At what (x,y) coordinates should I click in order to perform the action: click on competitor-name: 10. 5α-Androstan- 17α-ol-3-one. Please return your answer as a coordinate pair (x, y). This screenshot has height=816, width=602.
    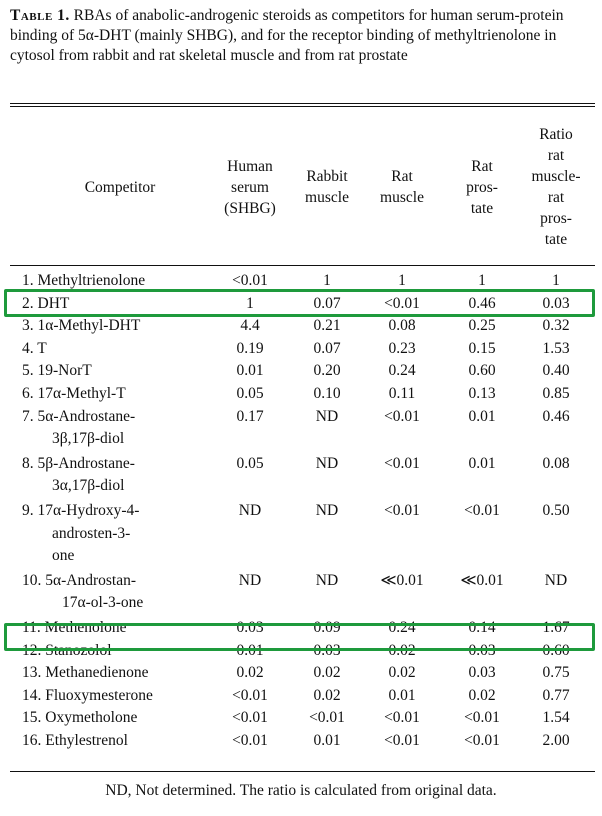
    Looking at the image, I should click on (122, 592).